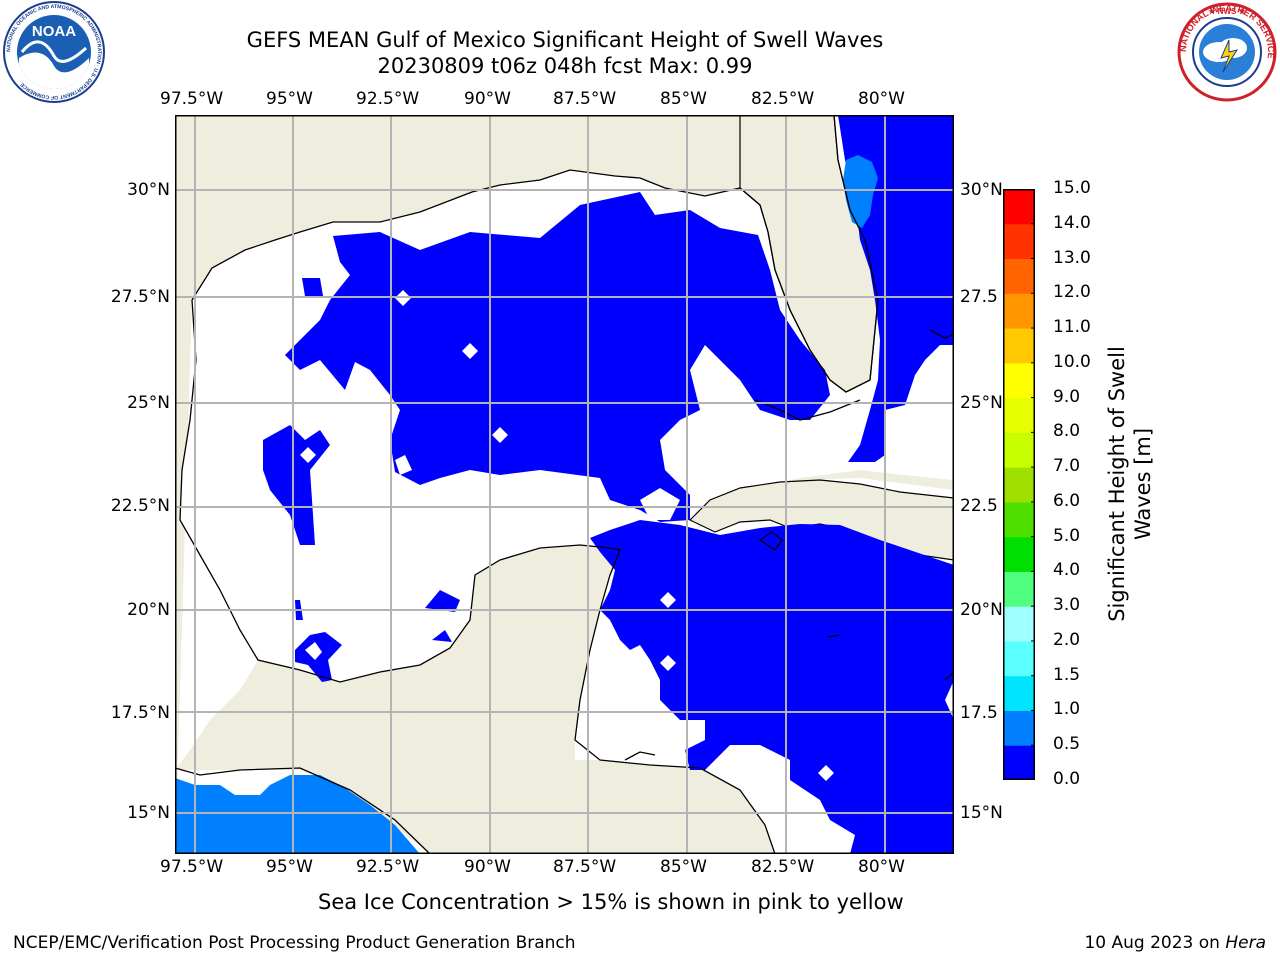 This screenshot has height=960, width=1280. Describe the element at coordinates (981, 813) in the screenshot. I see `lat-label-right: 15°N` at that location.